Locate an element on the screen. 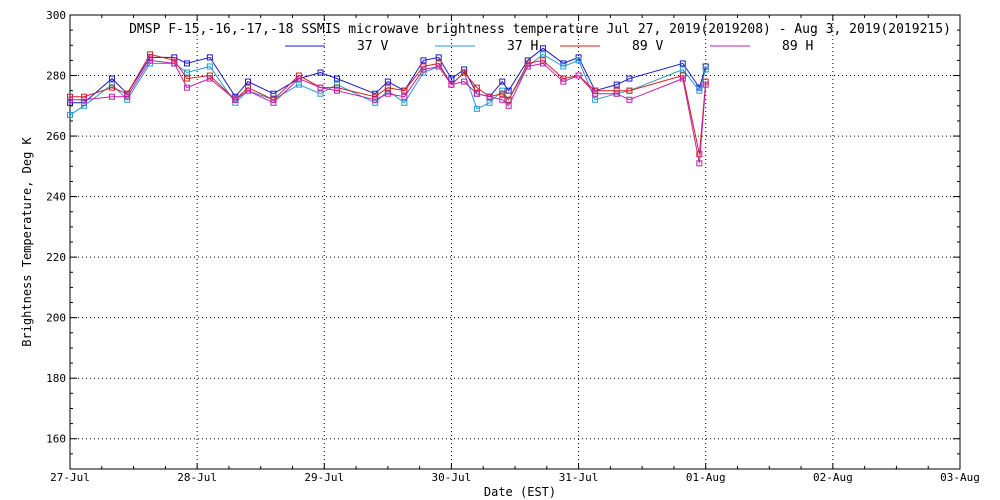 The image size is (1000, 500). x-tick-label: 30-Jul is located at coordinates (452, 477).